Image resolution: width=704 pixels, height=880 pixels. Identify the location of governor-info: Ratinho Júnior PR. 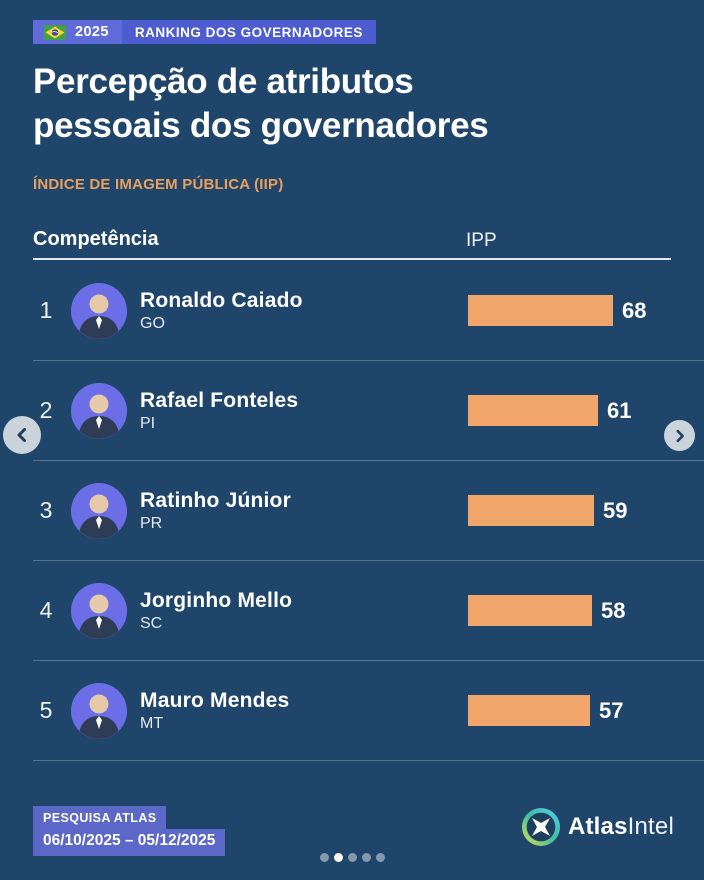
(215, 511).